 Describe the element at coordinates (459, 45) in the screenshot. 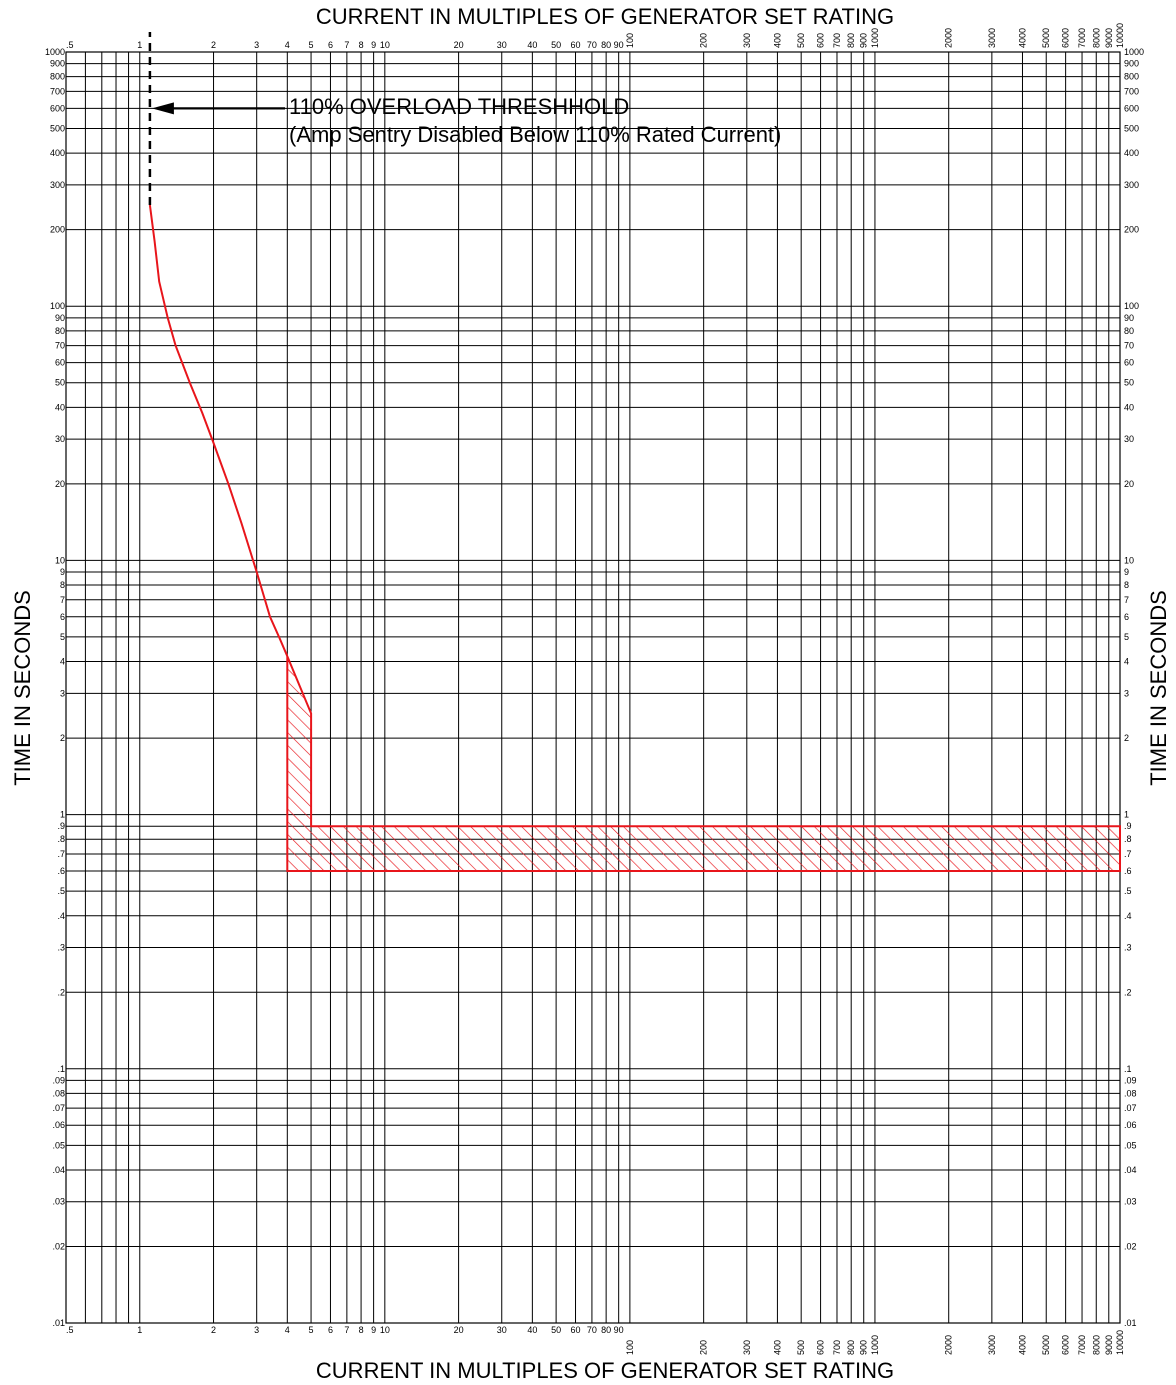

I see `x-tick-label-top: 20` at that location.